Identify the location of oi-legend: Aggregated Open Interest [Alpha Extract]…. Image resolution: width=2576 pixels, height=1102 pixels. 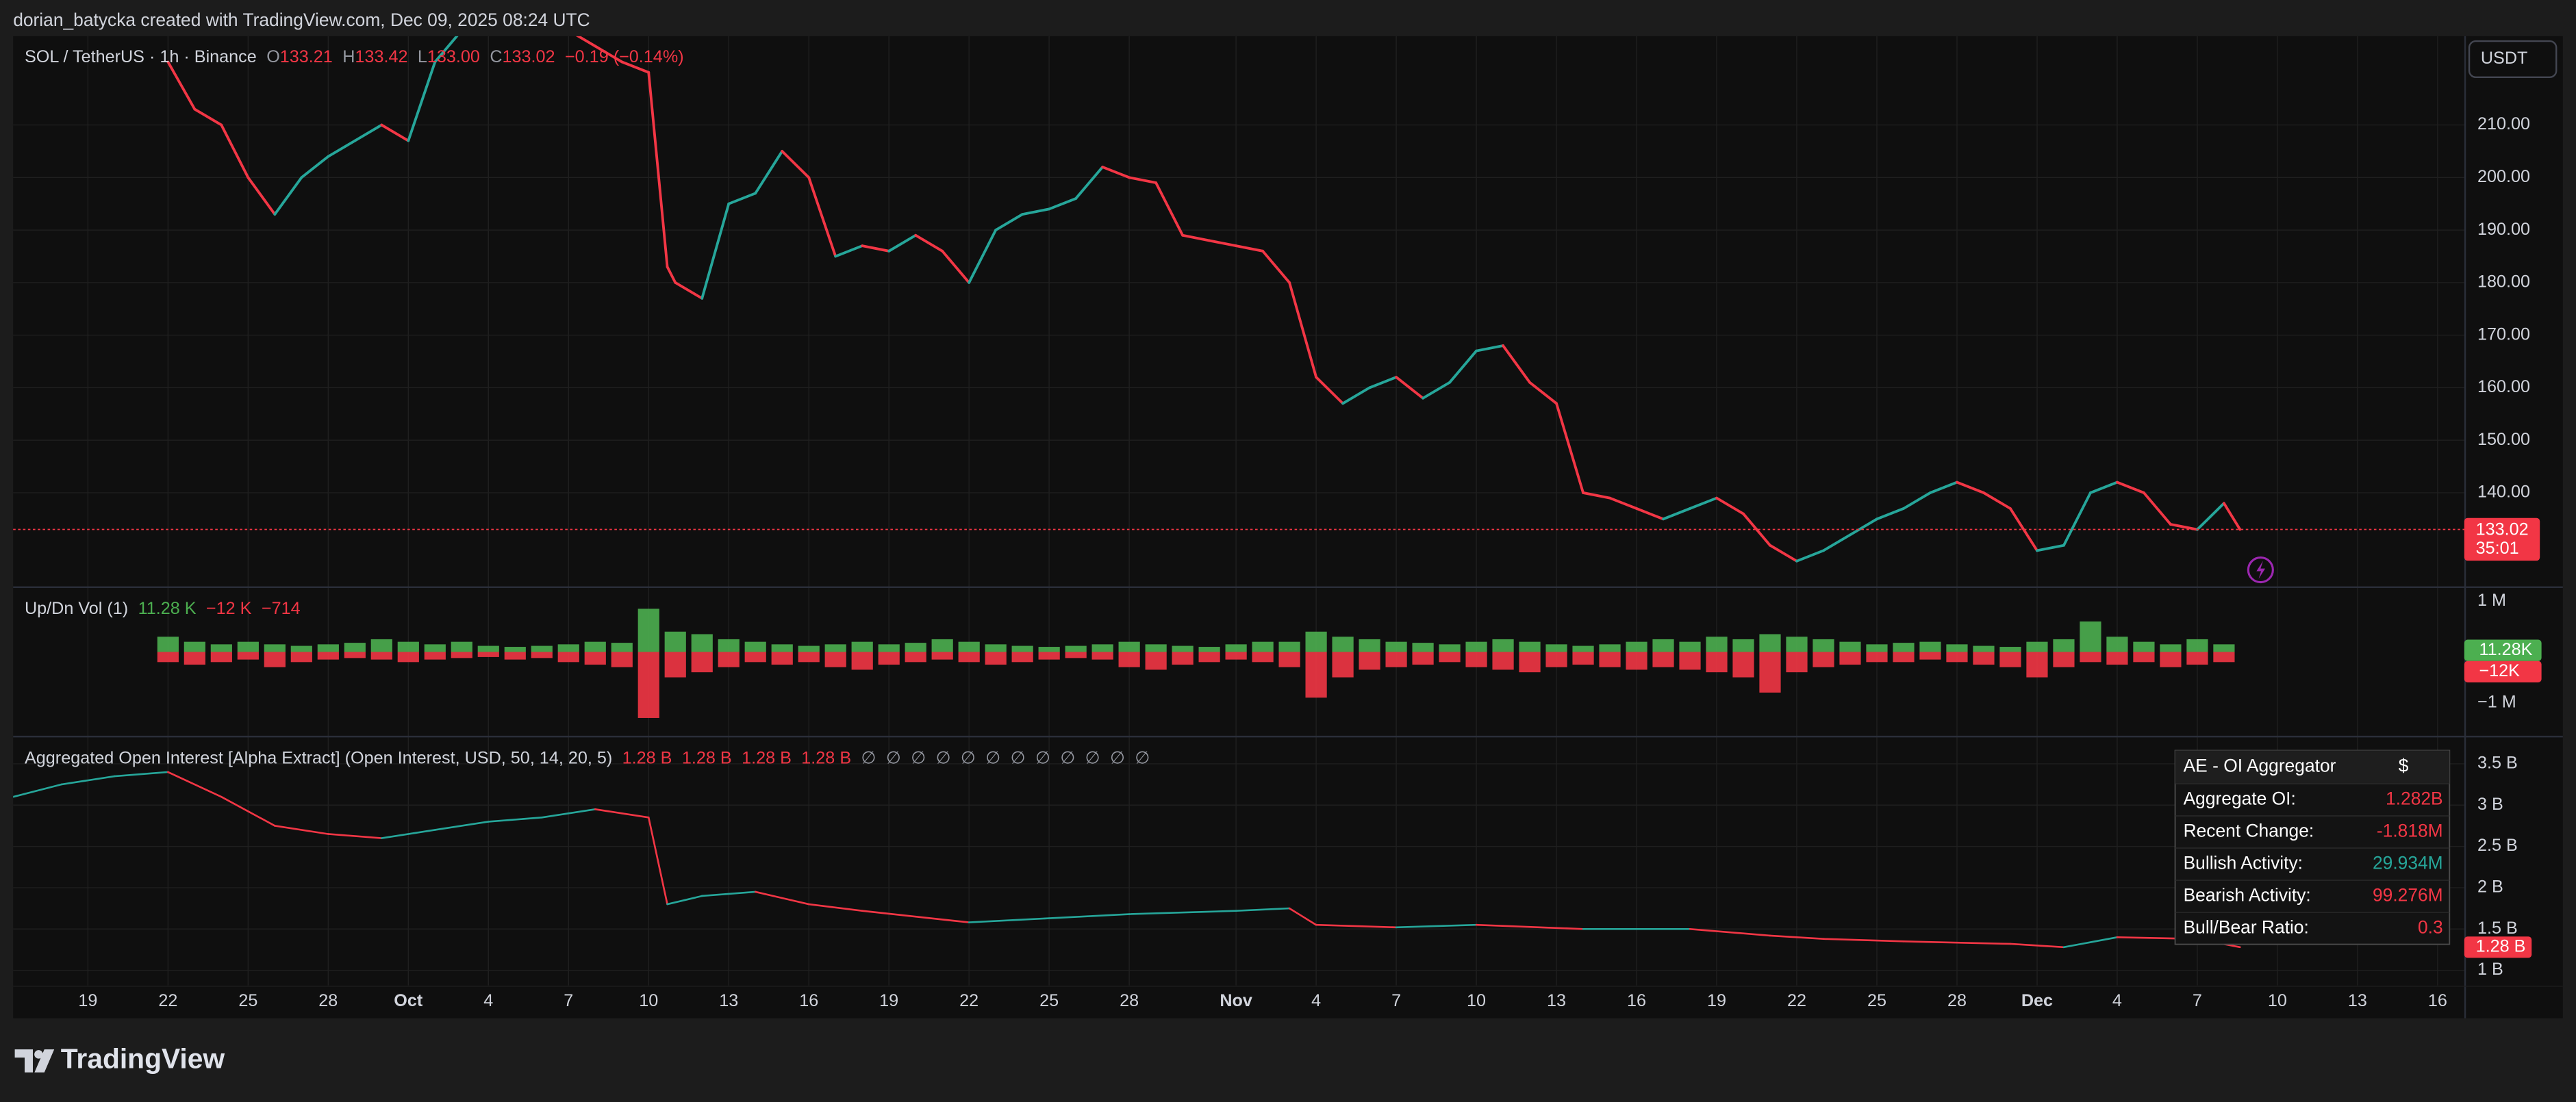
(587, 757).